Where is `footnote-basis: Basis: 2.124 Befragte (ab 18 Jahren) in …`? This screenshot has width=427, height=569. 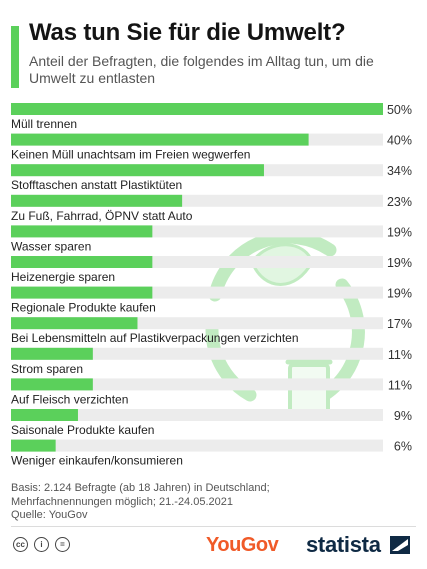 footnote-basis: Basis: 2.124 Befragte (ab 18 Jahren) in … is located at coordinates (140, 488).